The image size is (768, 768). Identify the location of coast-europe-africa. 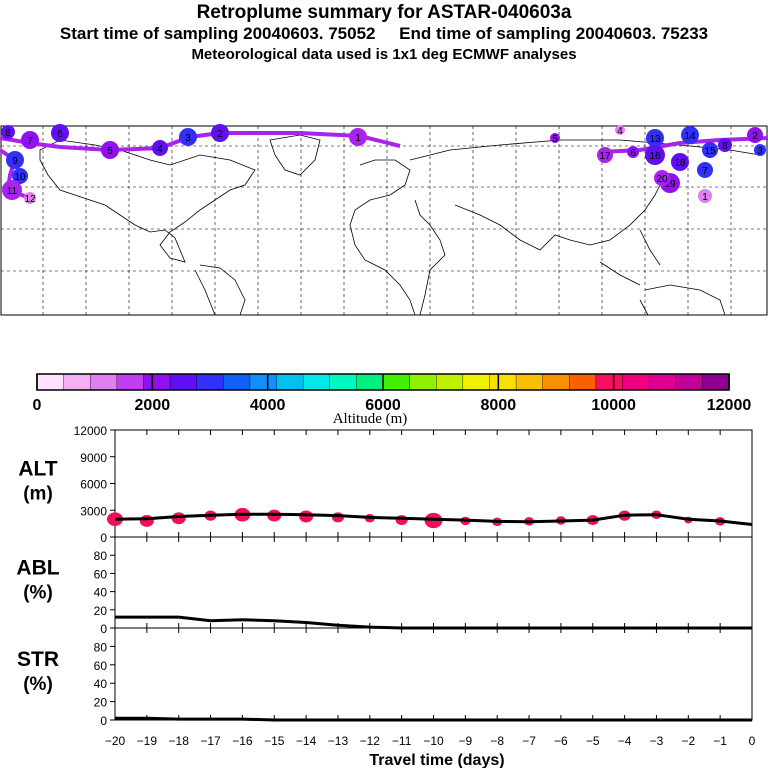
(397, 237).